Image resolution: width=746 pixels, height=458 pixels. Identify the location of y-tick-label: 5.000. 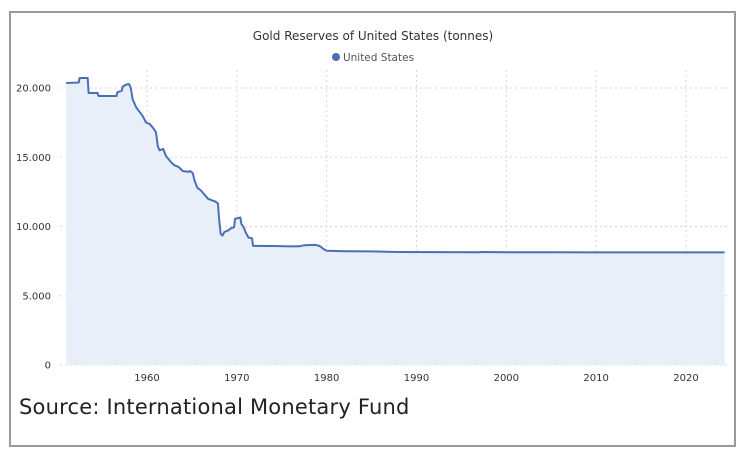
(36, 296).